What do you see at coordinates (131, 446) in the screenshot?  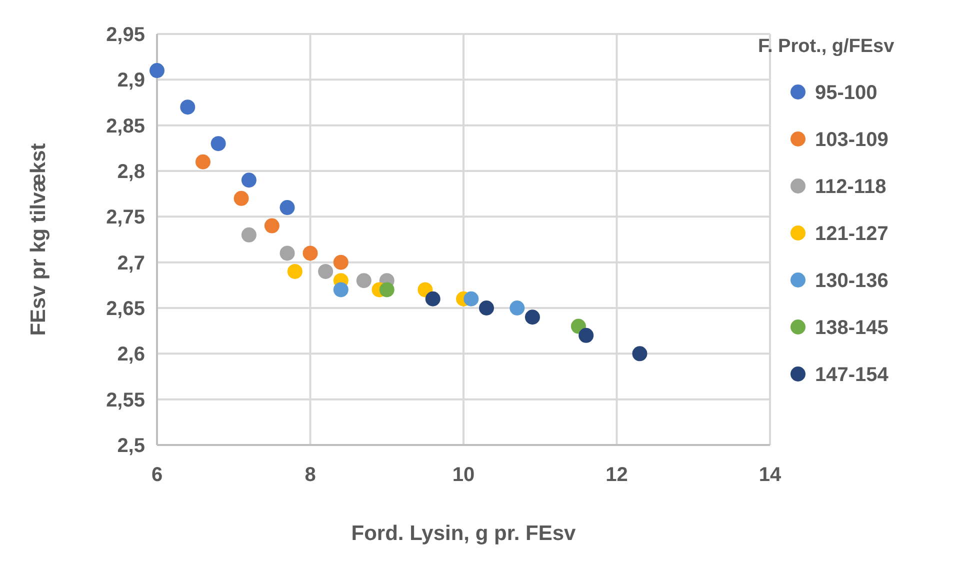 I see `y-tick-label: 2,5` at bounding box center [131, 446].